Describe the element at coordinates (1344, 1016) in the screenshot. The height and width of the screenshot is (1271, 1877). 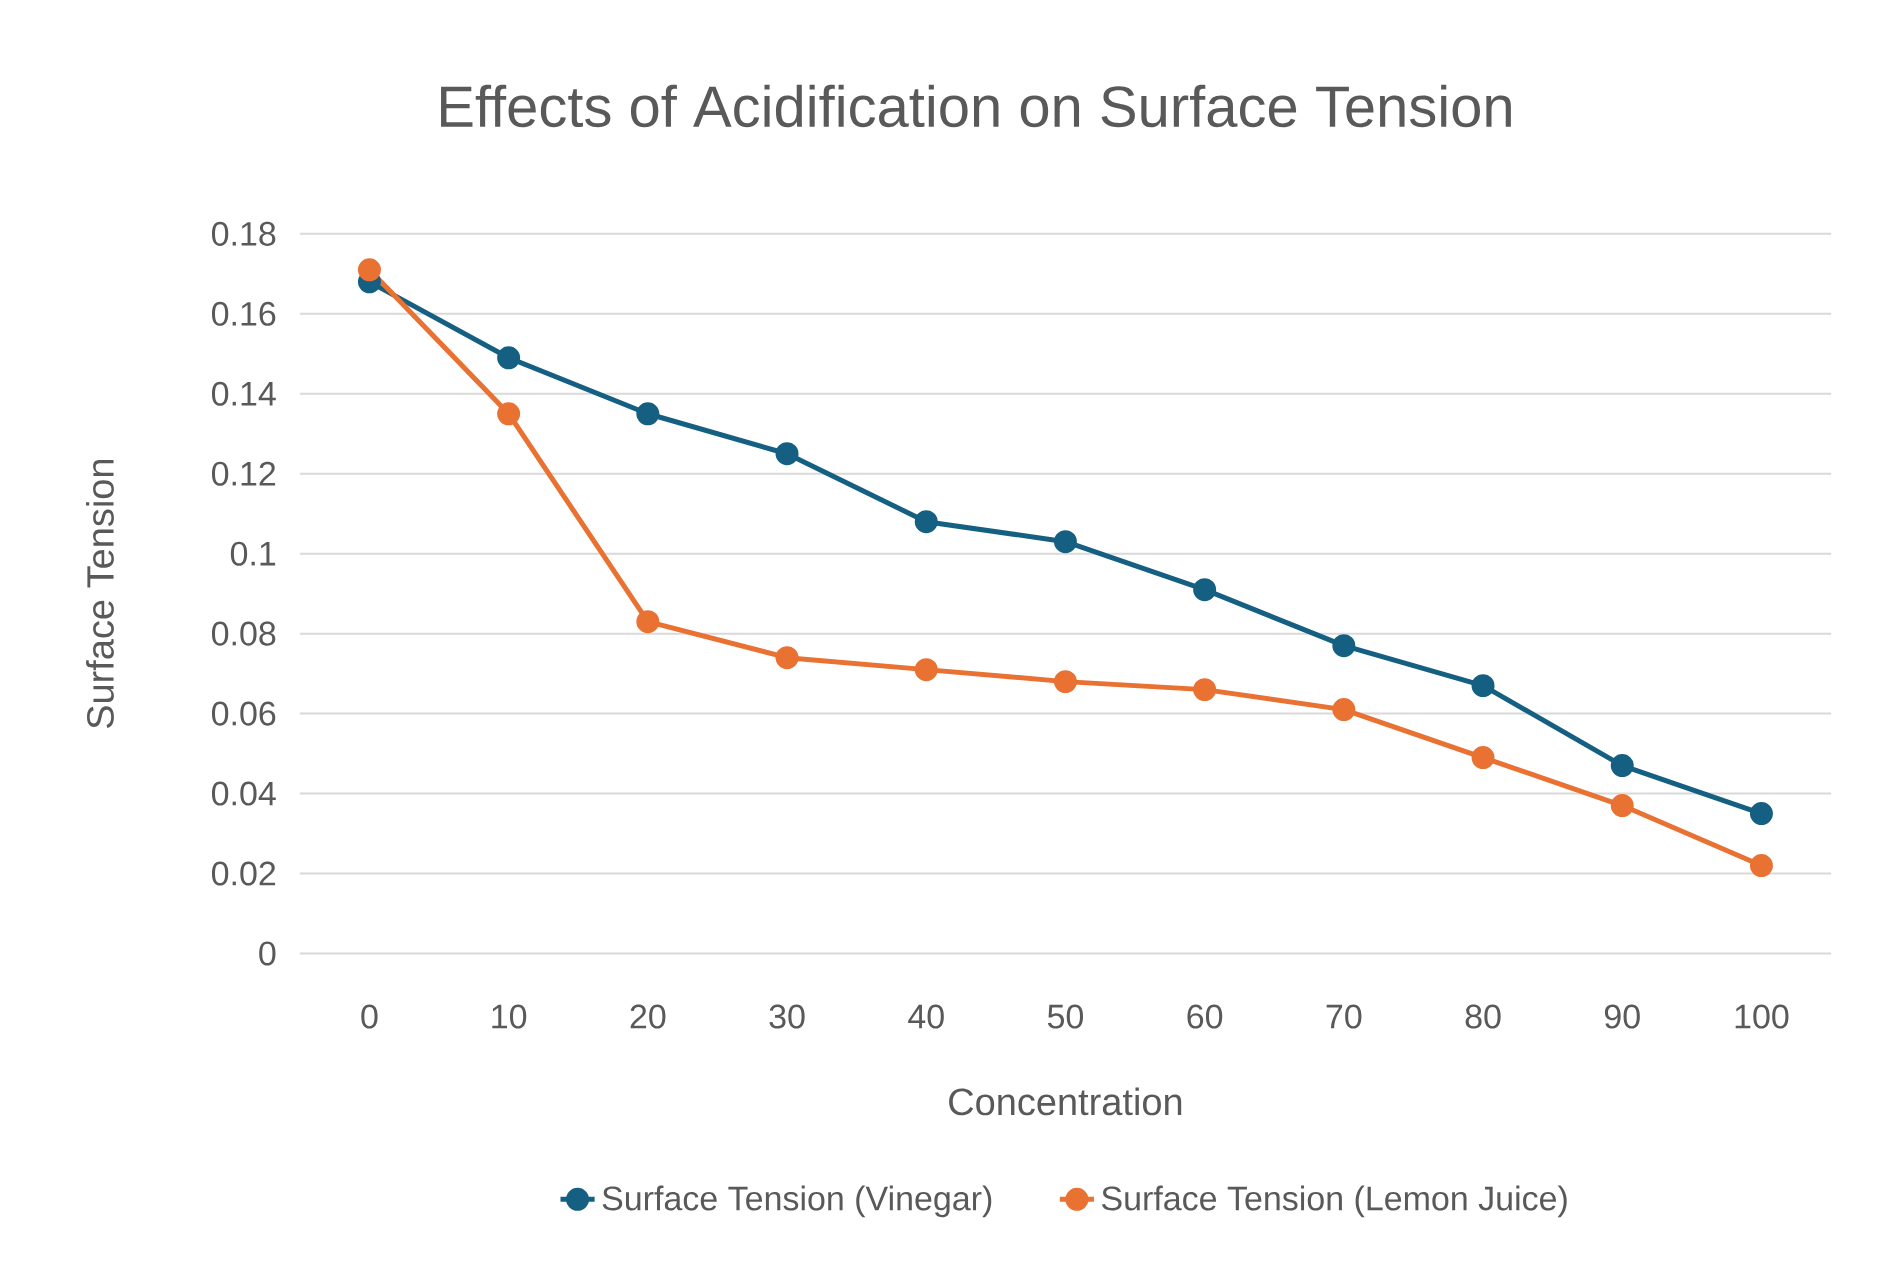
I see `x-tick-label: 70` at that location.